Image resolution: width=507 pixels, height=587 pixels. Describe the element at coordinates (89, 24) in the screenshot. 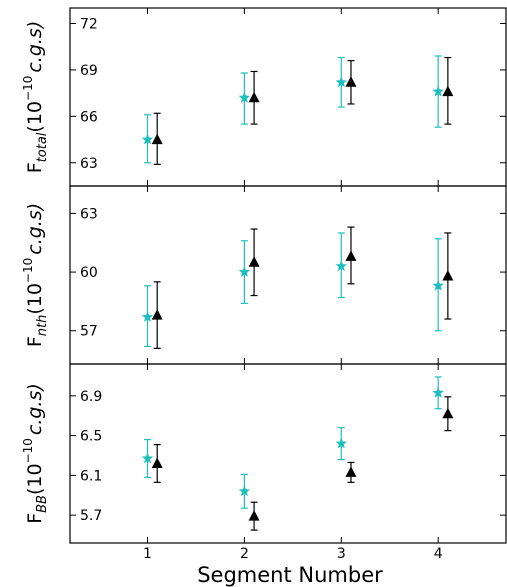

I see `y-tick-label: 72` at that location.